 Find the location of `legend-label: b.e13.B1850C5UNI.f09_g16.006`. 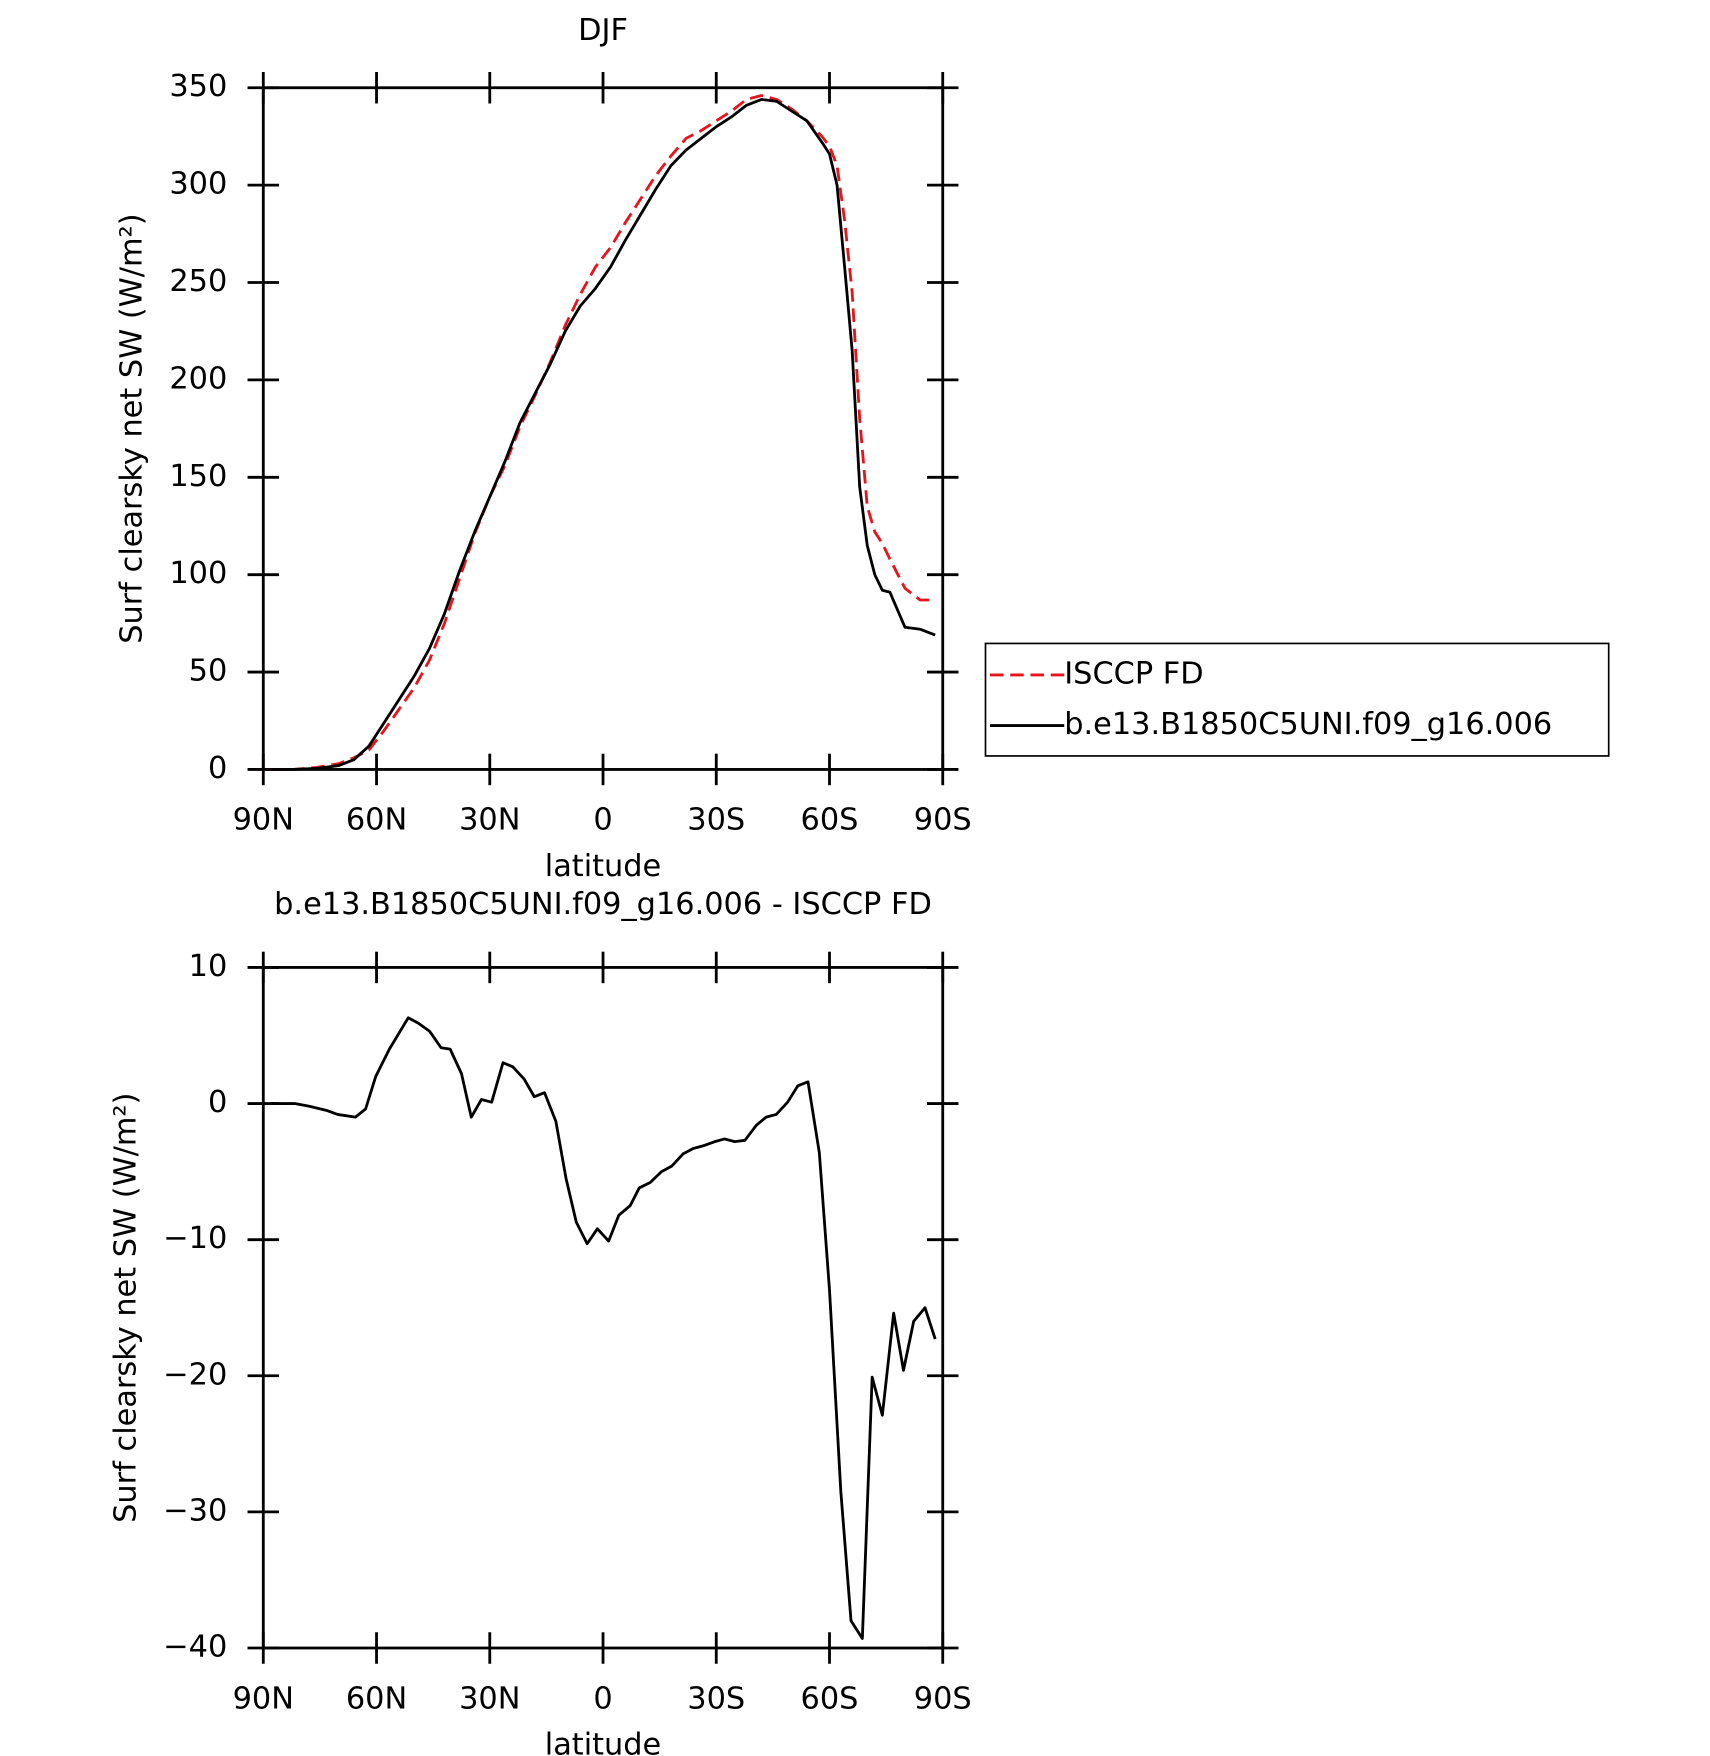

legend-label: b.e13.B1850C5UNI.f09_g16.006 is located at coordinates (1308, 724).